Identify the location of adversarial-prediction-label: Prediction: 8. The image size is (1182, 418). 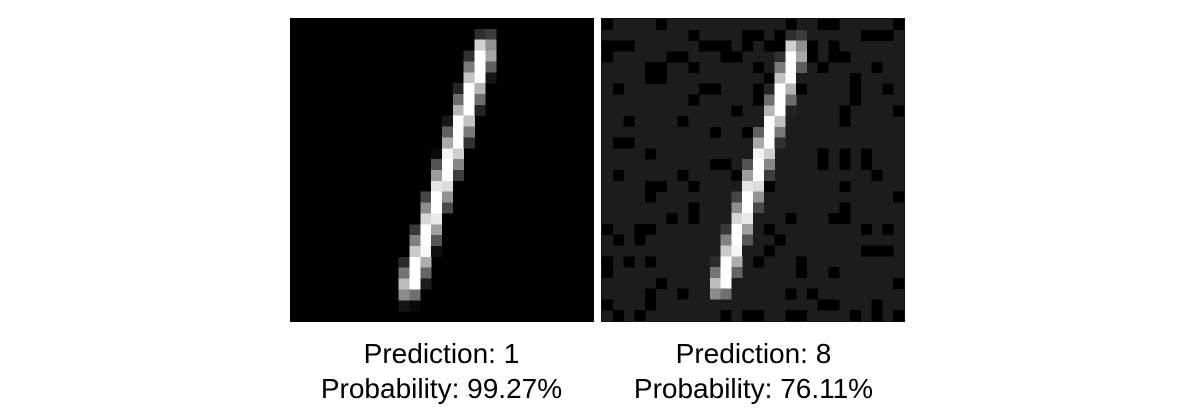
(753, 353).